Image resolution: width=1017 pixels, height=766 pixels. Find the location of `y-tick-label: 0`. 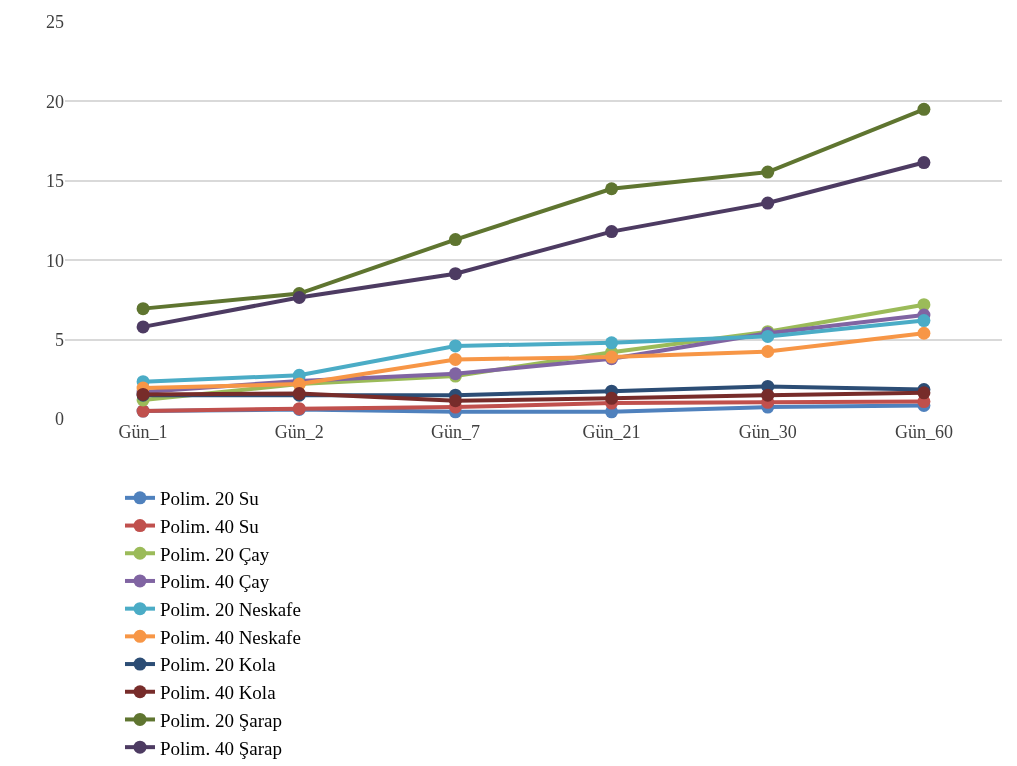

y-tick-label: 0 is located at coordinates (59, 419).